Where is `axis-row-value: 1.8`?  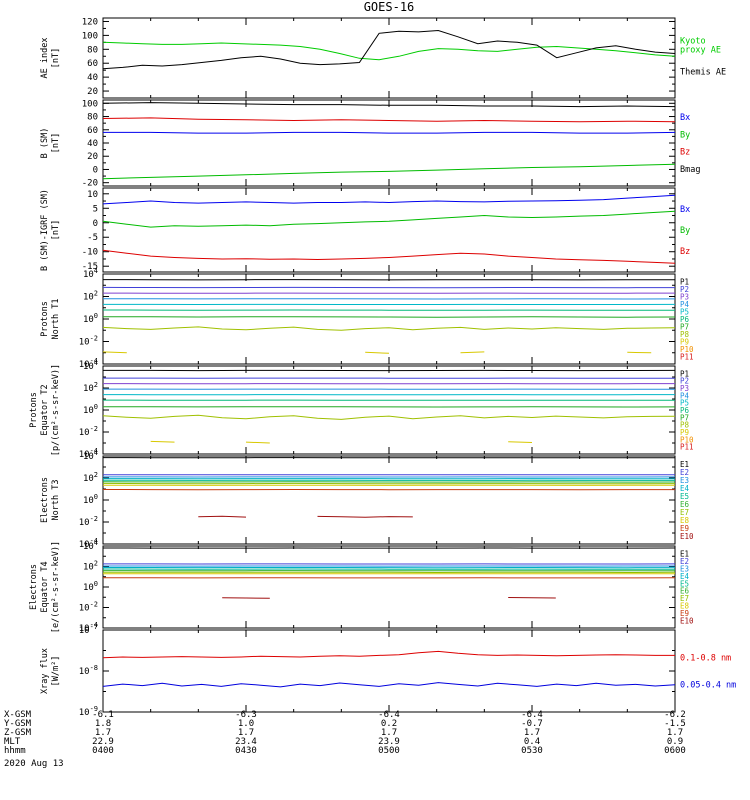
axis-row-value: 1.8 is located at coordinates (103, 724).